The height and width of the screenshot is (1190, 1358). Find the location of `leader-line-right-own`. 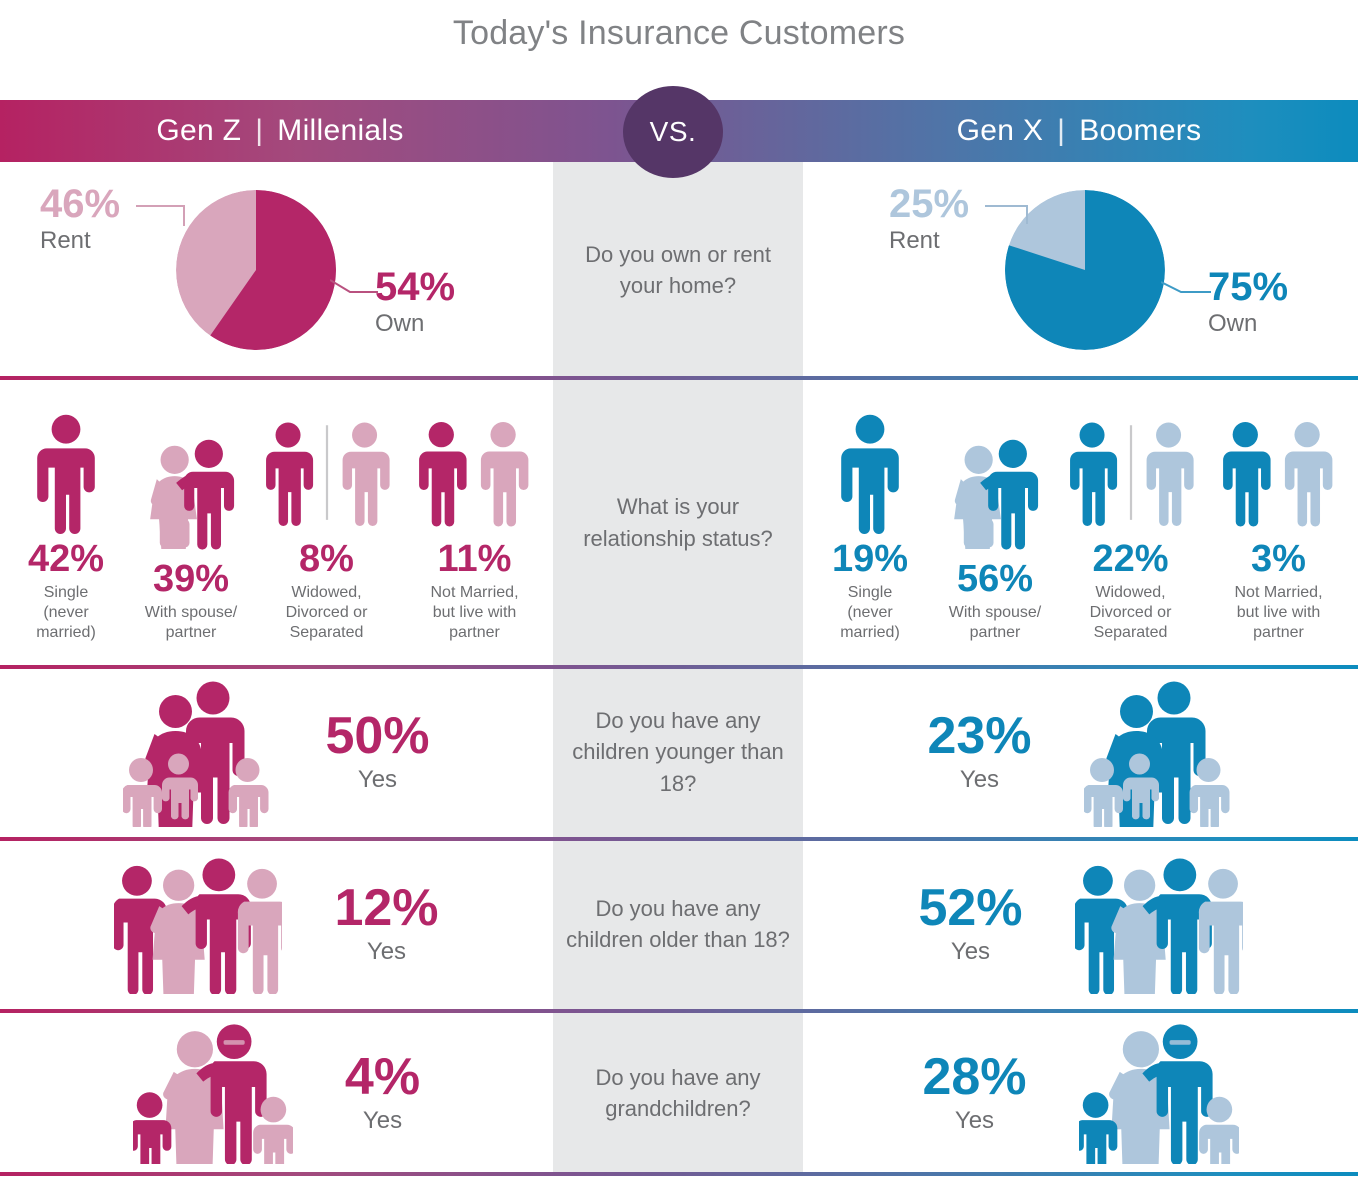

leader-line-right-own is located at coordinates (1186, 287).